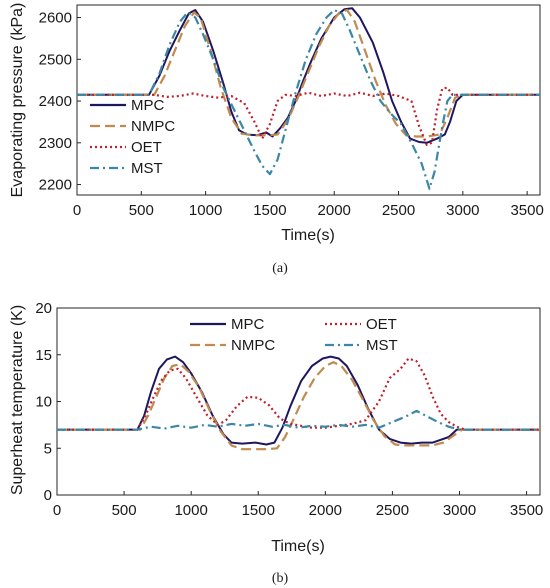  I want to click on series-line-nmpc, so click(298, 406).